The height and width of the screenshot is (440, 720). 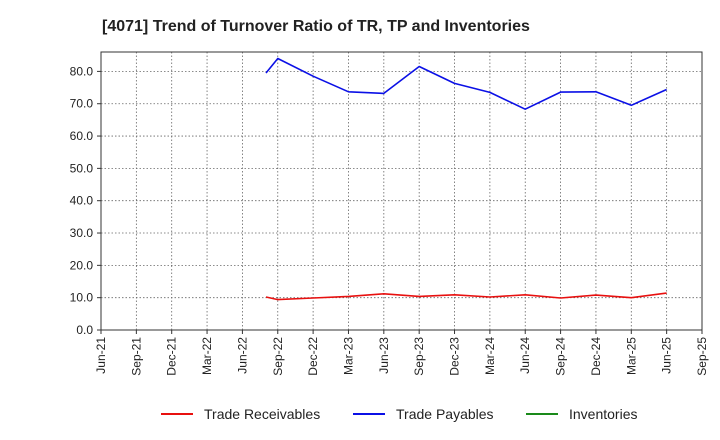 What do you see at coordinates (466, 83) in the screenshot?
I see `series-line-trade-payables` at bounding box center [466, 83].